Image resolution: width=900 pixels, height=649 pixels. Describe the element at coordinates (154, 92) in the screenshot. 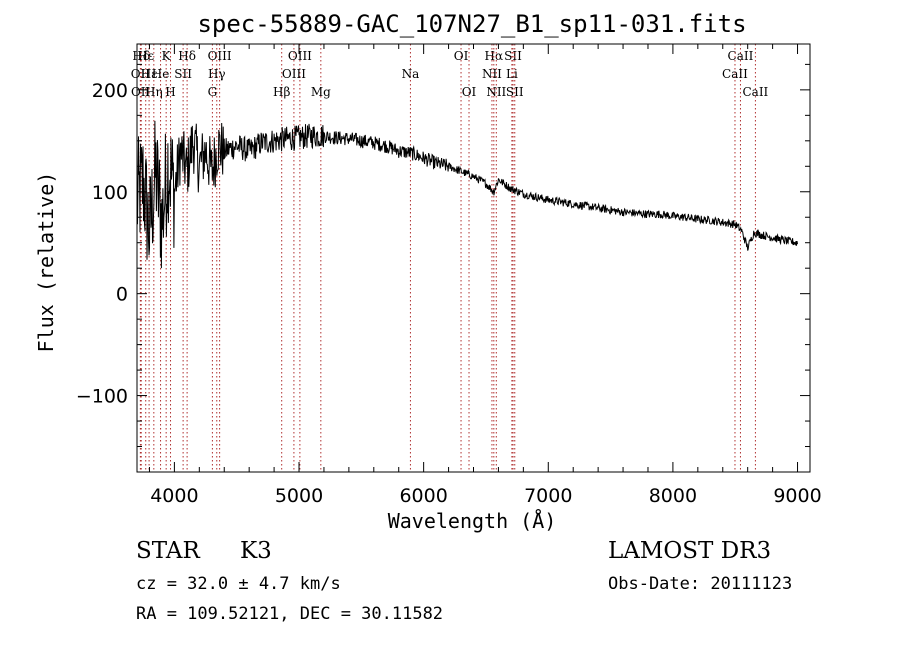

I see `line-marker-label: Hη` at that location.